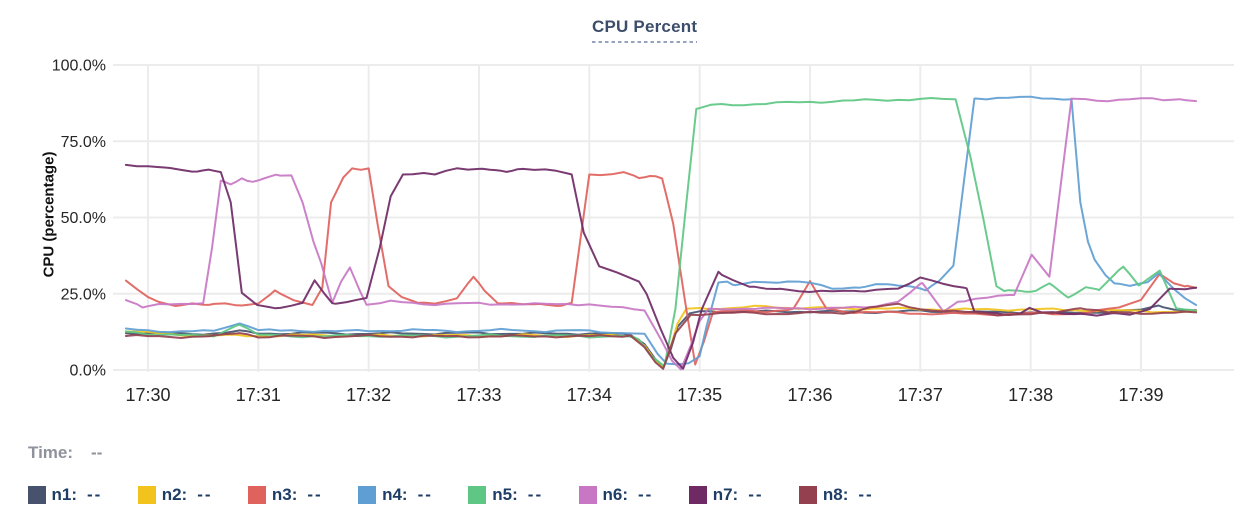 This screenshot has height=530, width=1254. I want to click on svg-text: 17:32, so click(368, 395).